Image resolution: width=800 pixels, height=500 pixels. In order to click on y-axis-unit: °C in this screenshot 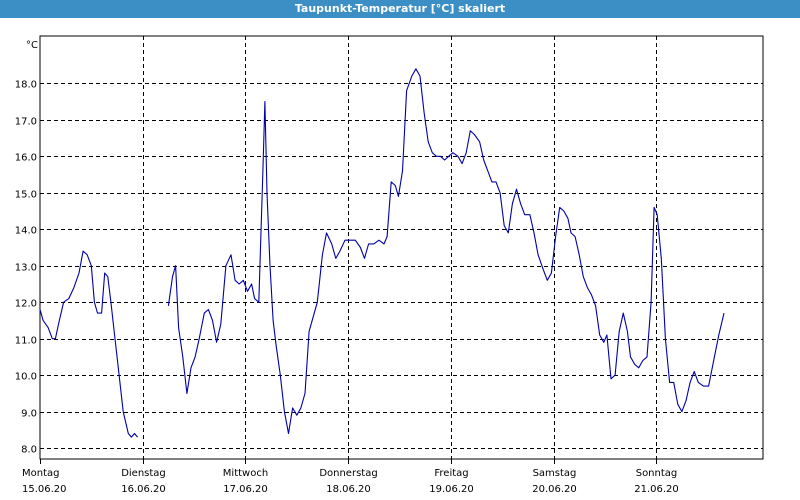, I will do `click(32, 45)`.